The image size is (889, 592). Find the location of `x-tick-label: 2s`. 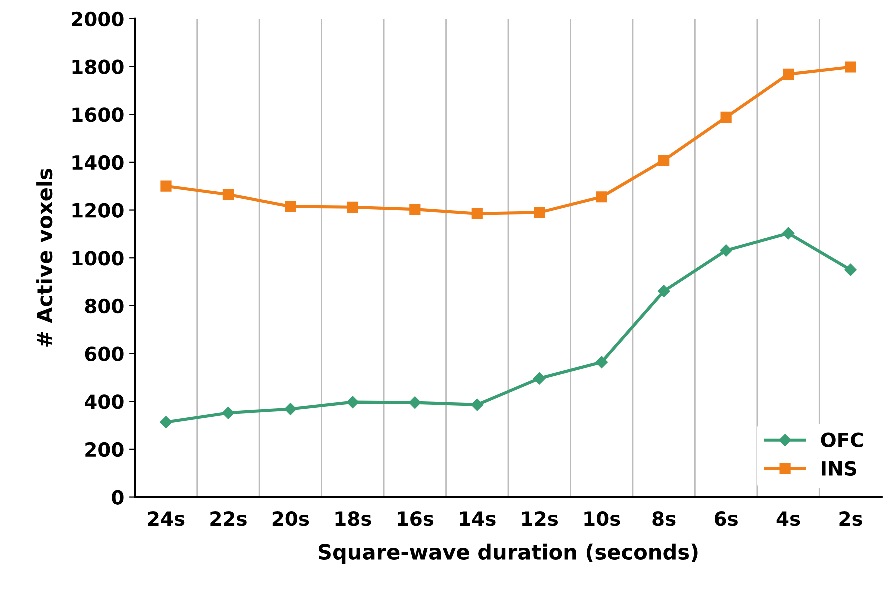

x-tick-label: 2s is located at coordinates (851, 519).